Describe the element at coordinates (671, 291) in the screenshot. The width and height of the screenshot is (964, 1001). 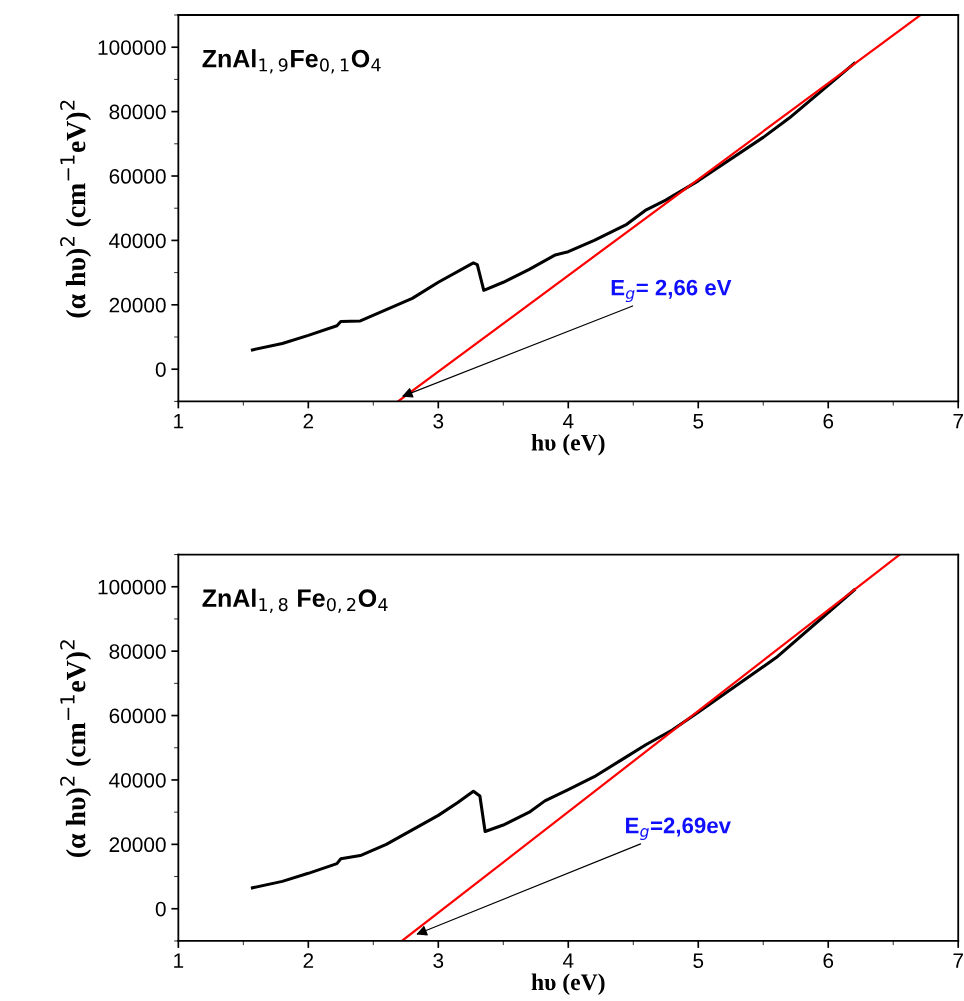
I see `annotation: E$_{g}$= 2,66 eV` at that location.